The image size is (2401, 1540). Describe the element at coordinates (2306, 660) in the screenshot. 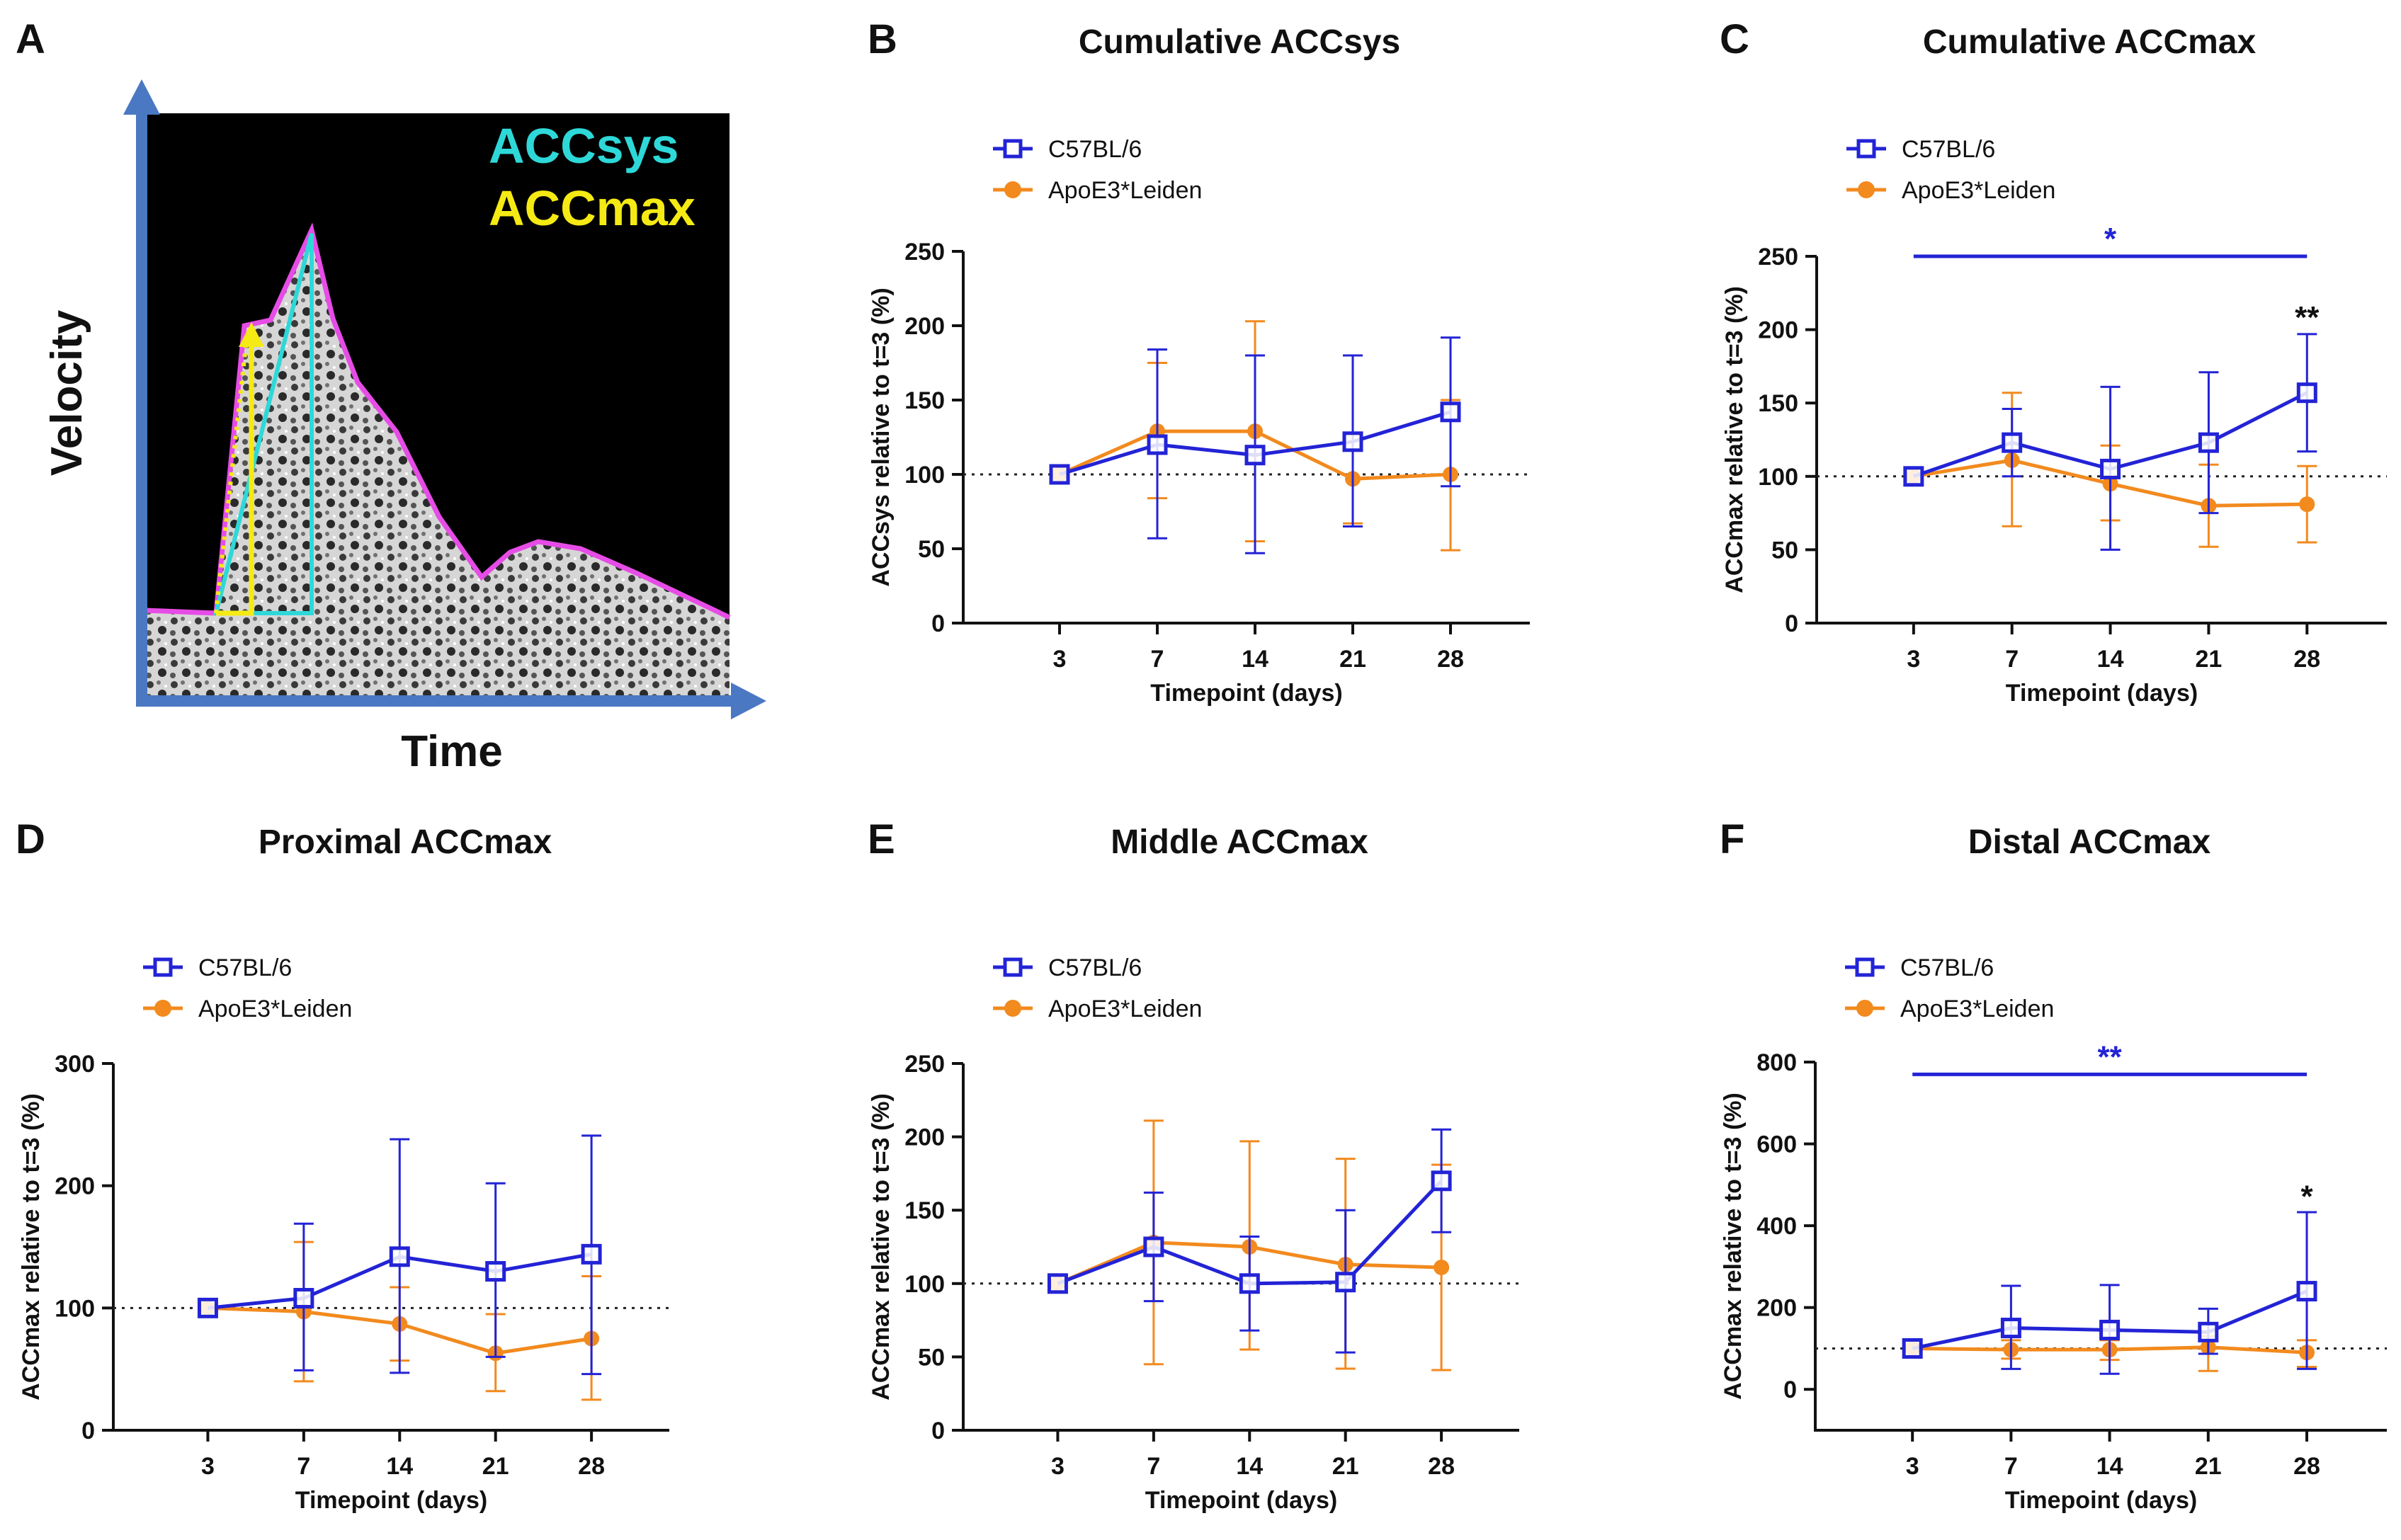

I see `x-tick-label-c: 28` at that location.